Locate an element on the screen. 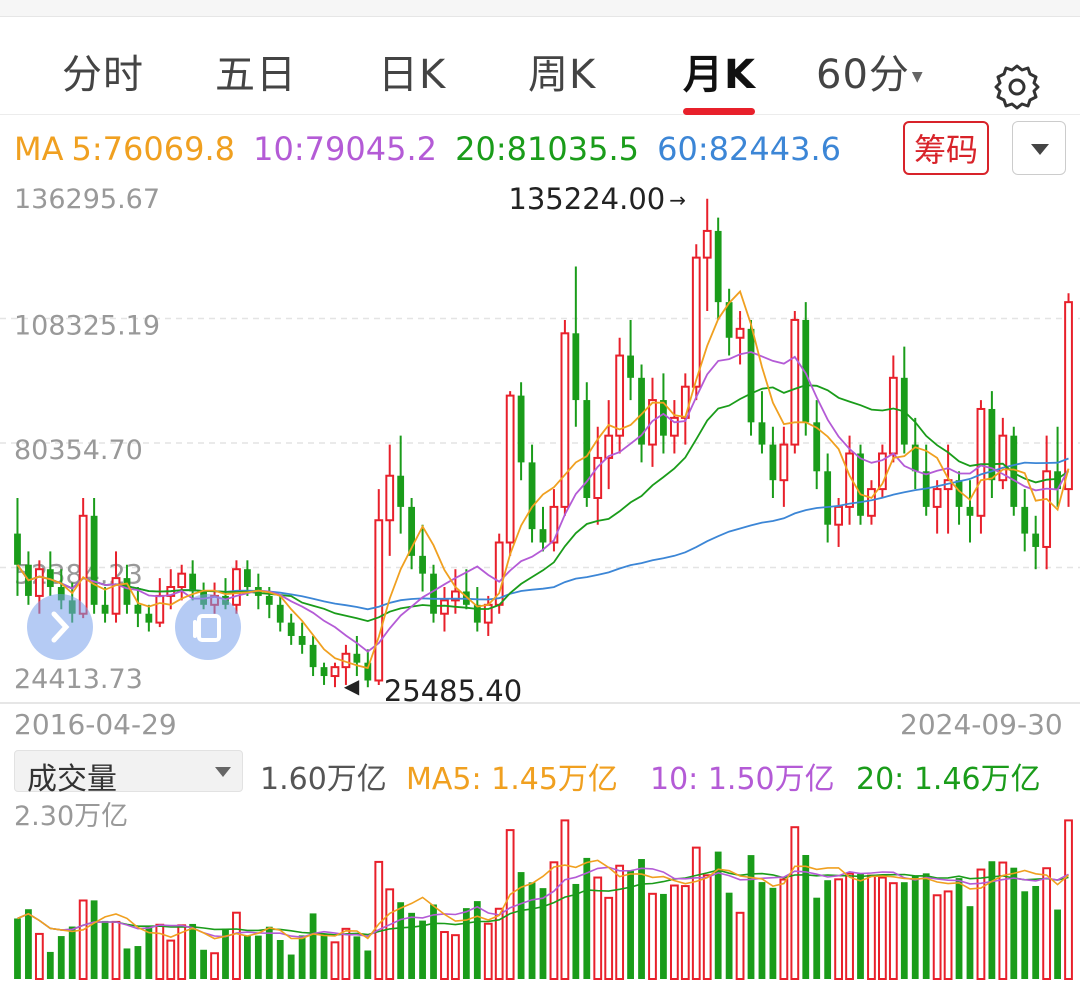 This screenshot has width=1080, height=985. max-price-label: 135224.00 is located at coordinates (586, 199).